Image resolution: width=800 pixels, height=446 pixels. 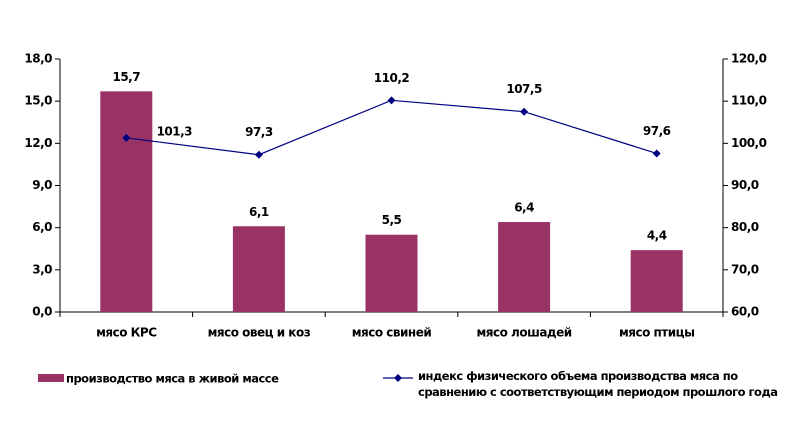 What do you see at coordinates (259, 212) in the screenshot?
I see `bar-value-label: 6,1` at bounding box center [259, 212].